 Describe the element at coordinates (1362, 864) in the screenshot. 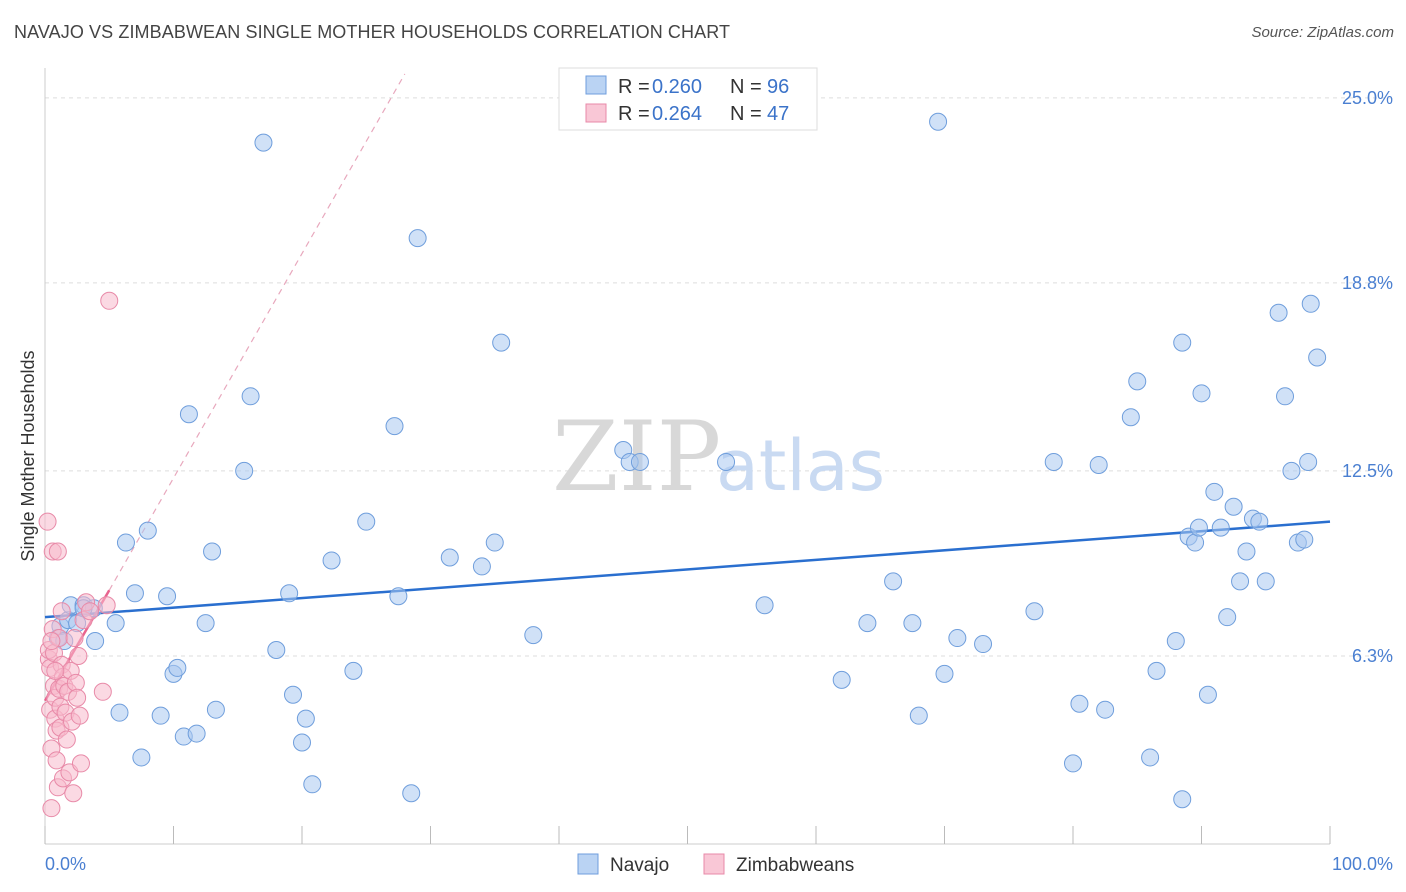

I see `x-tick-label-1: 100.0%` at that location.